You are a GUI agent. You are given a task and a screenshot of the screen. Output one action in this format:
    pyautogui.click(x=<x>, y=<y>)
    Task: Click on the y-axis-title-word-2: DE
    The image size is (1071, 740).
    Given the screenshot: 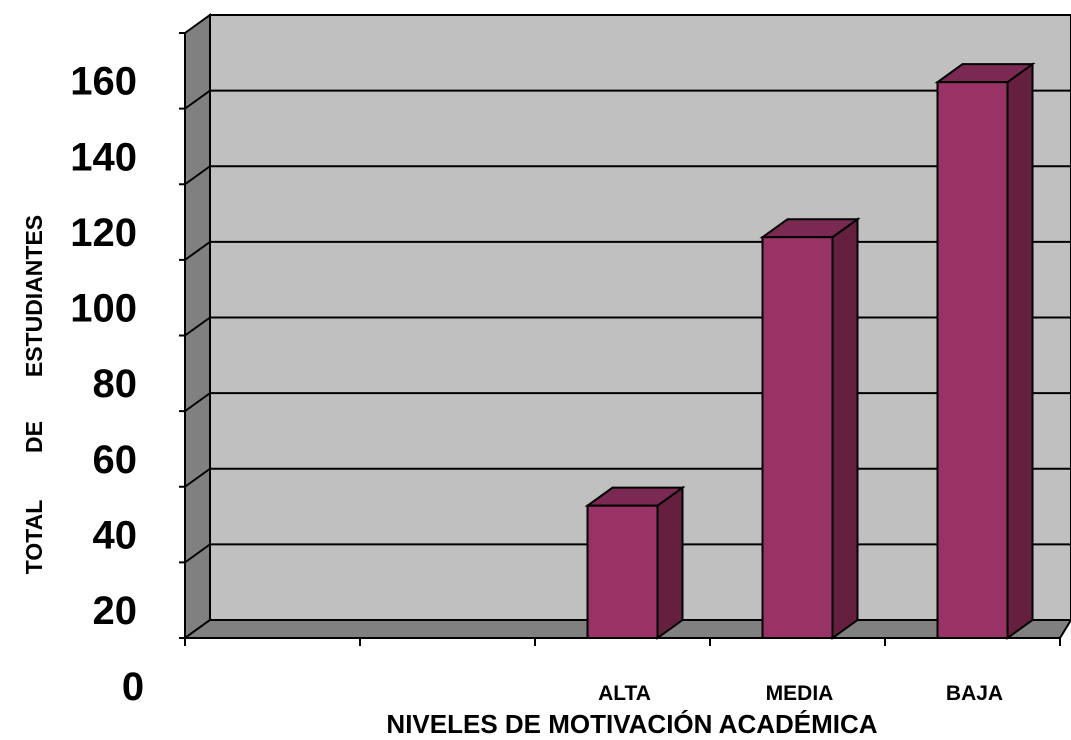 What is the action you would take?
    pyautogui.click(x=34, y=437)
    